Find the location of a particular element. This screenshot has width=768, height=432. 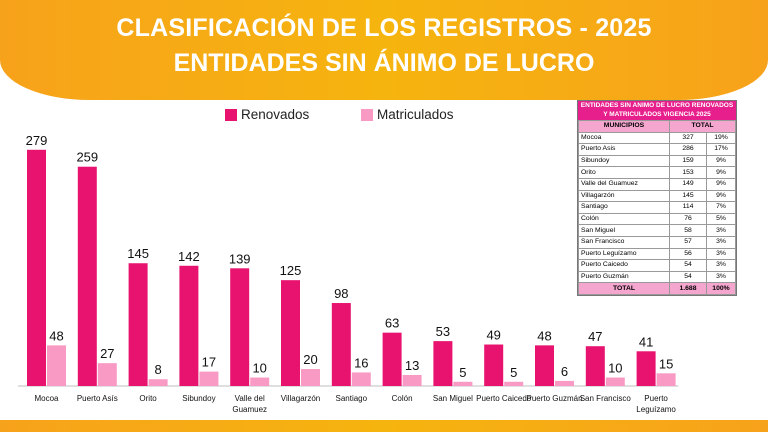

table-cell-pct: 7% is located at coordinates (721, 207).